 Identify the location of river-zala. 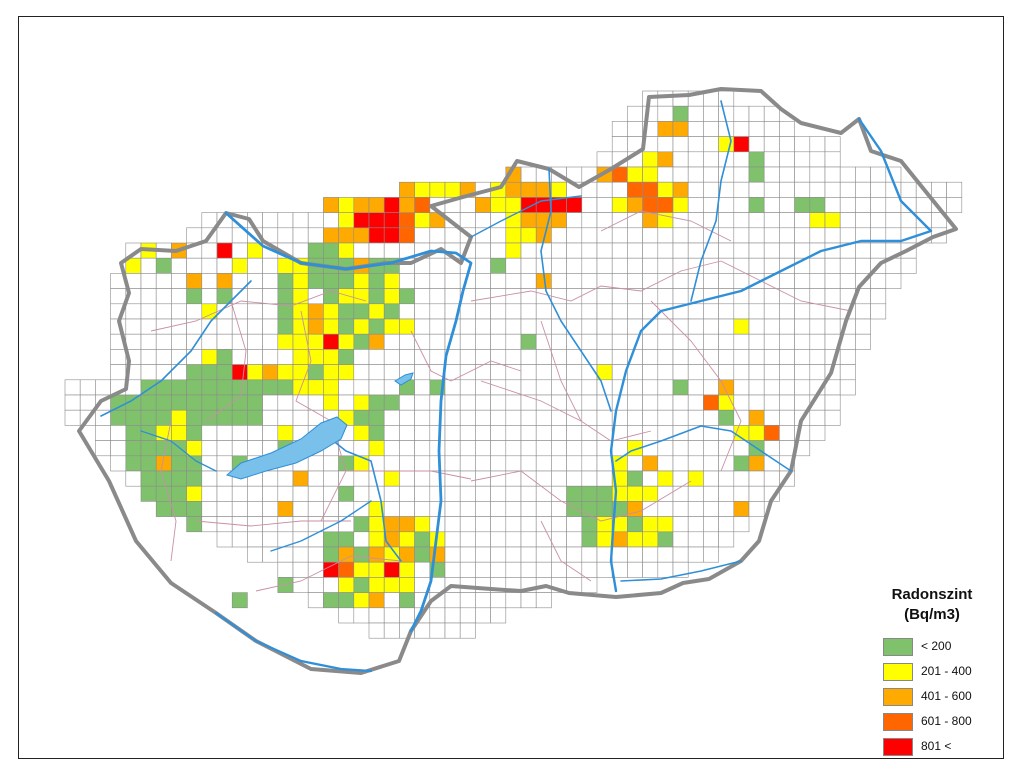
(178, 451).